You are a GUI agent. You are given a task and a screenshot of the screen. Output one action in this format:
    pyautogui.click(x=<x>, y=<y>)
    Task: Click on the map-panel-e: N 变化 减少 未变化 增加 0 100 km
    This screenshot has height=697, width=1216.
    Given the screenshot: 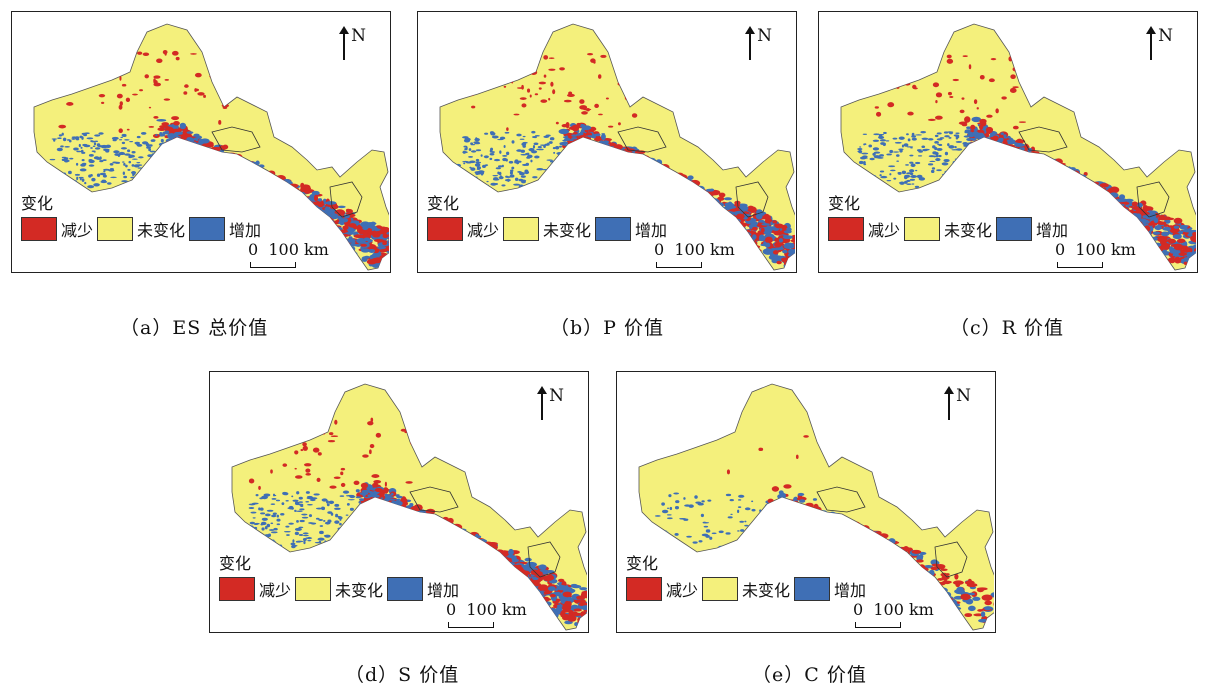 What is the action you would take?
    pyautogui.click(x=806, y=502)
    